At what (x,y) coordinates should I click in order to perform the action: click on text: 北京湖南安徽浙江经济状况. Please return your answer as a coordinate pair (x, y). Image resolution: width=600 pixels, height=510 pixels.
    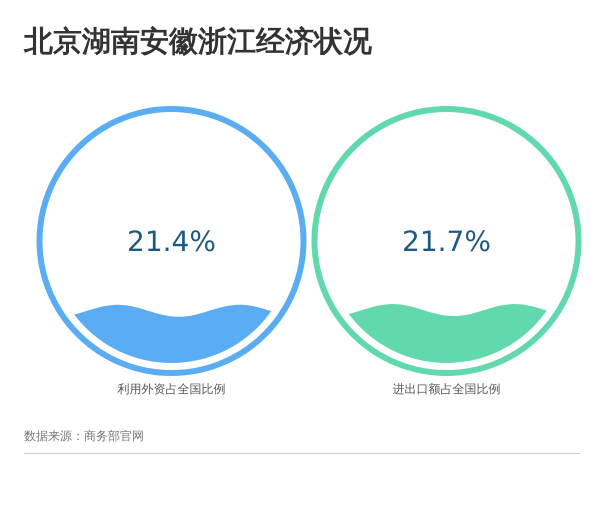
    Looking at the image, I should click on (198, 41).